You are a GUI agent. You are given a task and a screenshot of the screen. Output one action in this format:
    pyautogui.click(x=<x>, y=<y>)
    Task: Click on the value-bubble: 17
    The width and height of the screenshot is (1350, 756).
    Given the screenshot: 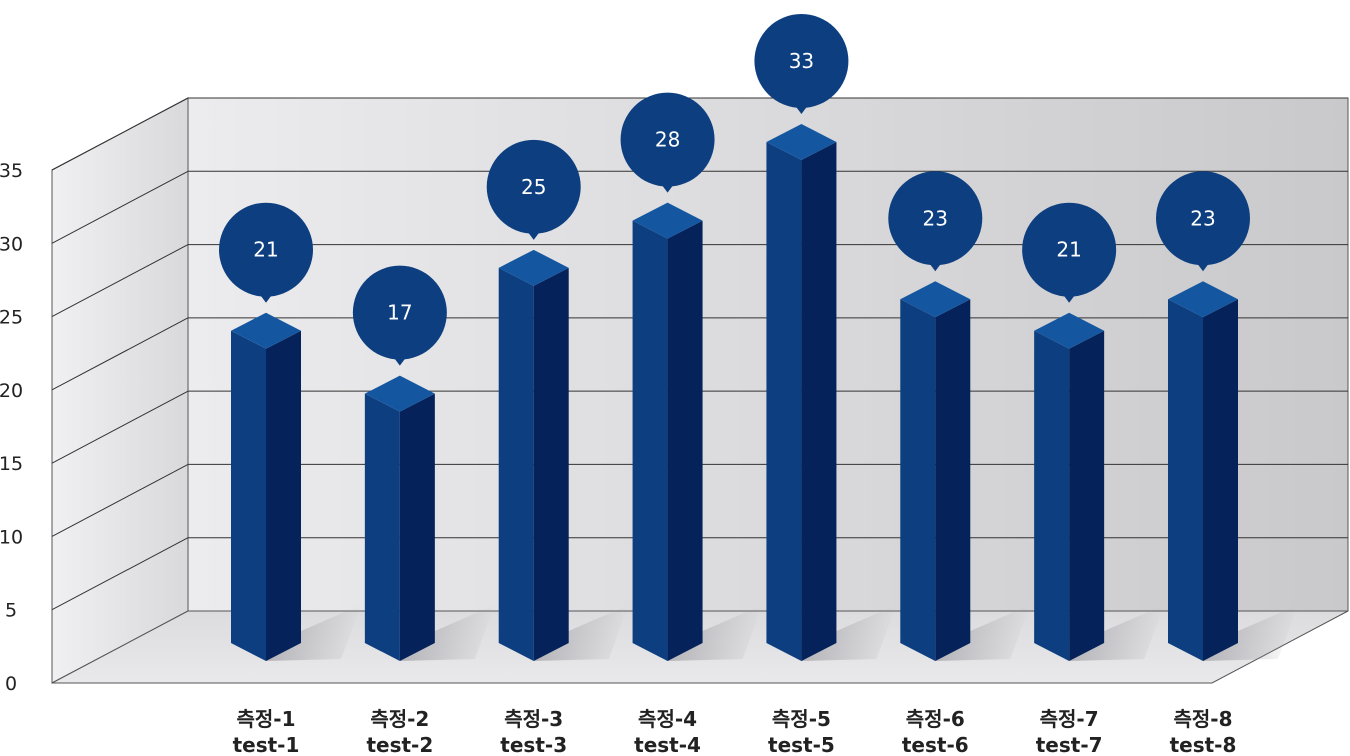 What is the action you would take?
    pyautogui.click(x=399, y=315)
    